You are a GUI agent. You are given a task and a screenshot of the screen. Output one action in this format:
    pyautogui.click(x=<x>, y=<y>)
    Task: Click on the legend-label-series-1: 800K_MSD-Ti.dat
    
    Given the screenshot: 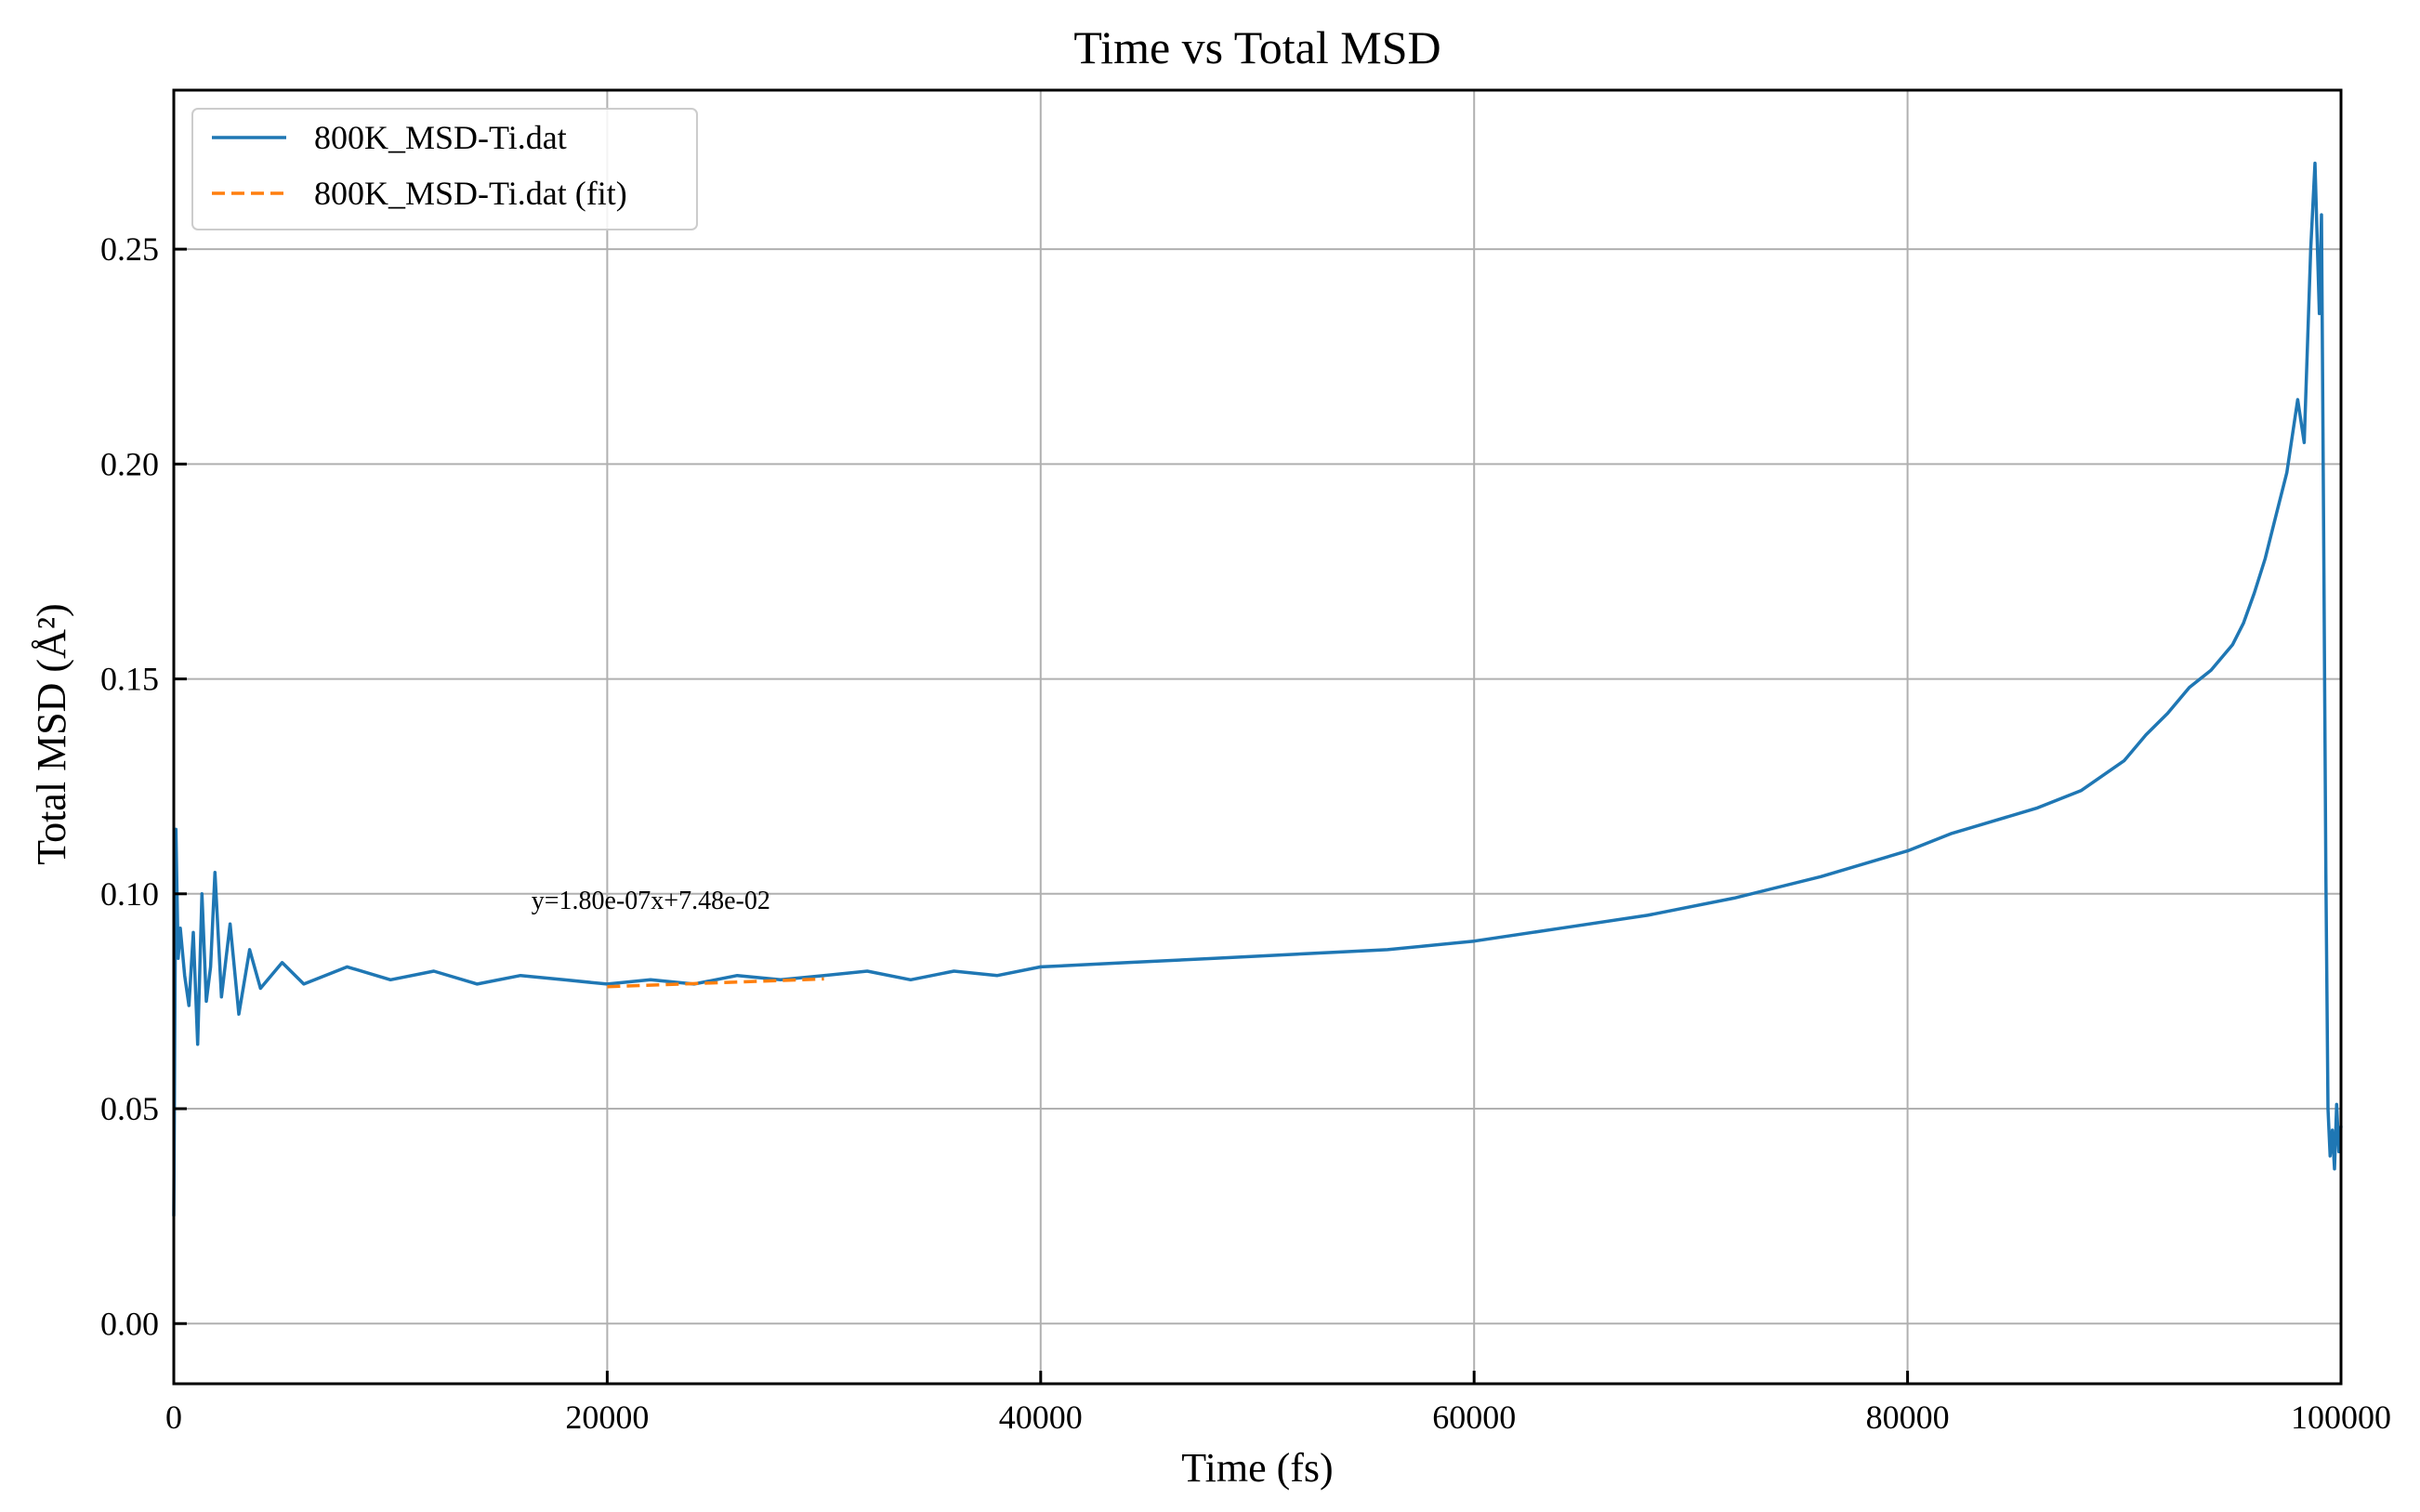 What is the action you would take?
    pyautogui.click(x=440, y=137)
    